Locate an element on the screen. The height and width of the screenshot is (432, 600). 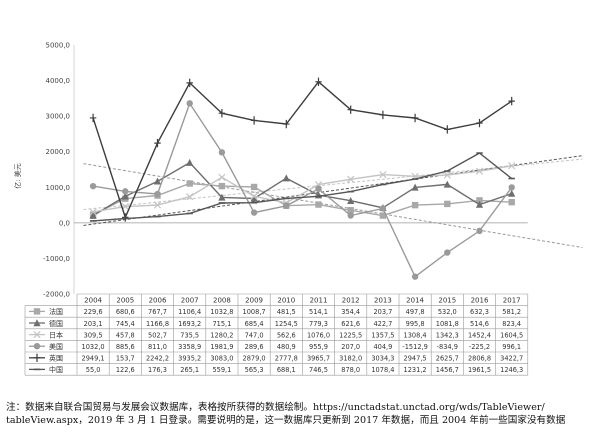
legend-label: 德国 is located at coordinates (56, 323).